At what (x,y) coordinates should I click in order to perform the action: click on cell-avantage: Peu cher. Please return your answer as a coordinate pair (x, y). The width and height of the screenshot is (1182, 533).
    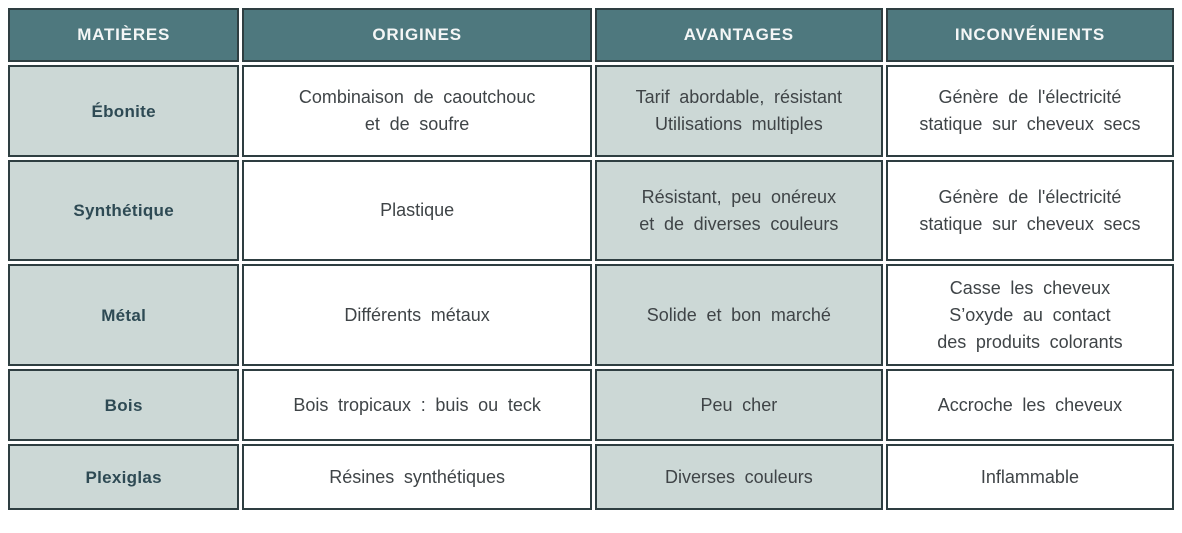
    Looking at the image, I should click on (738, 405).